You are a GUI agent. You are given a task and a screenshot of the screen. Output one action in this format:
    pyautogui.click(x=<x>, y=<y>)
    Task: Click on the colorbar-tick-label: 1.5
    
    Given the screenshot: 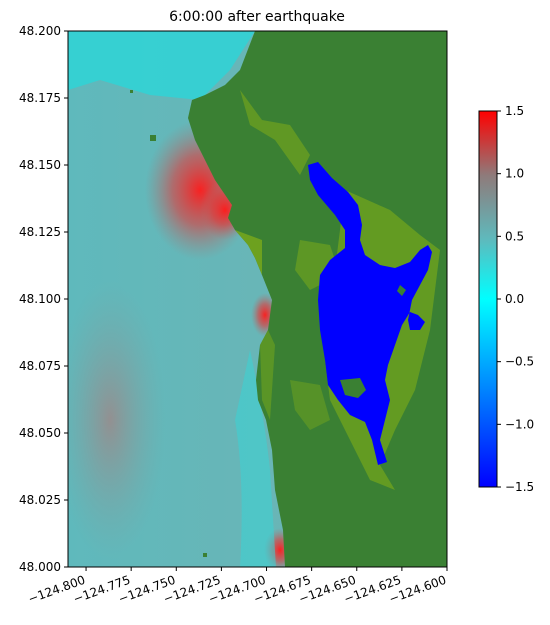 What is the action you would take?
    pyautogui.click(x=514, y=111)
    